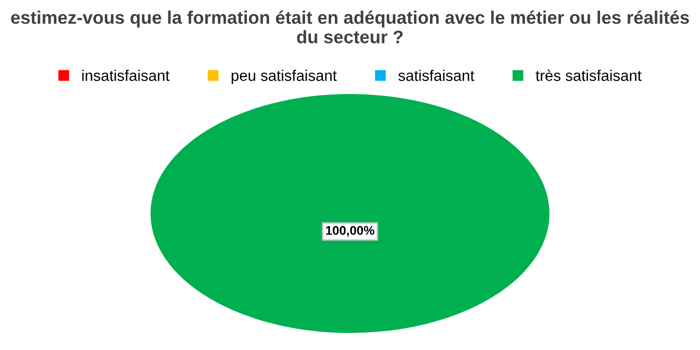 The image size is (700, 350). I want to click on legend-label: peu satisfaisant, so click(284, 77).